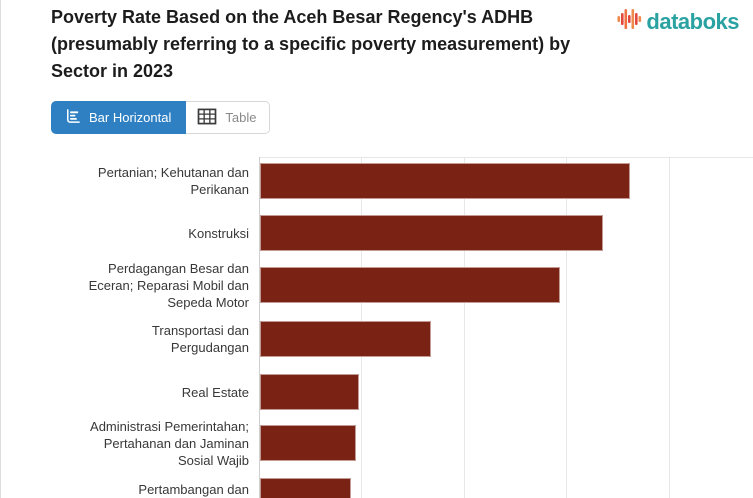  What do you see at coordinates (630, 21) in the screenshot?
I see `databoks-logo-bars-icon` at bounding box center [630, 21].